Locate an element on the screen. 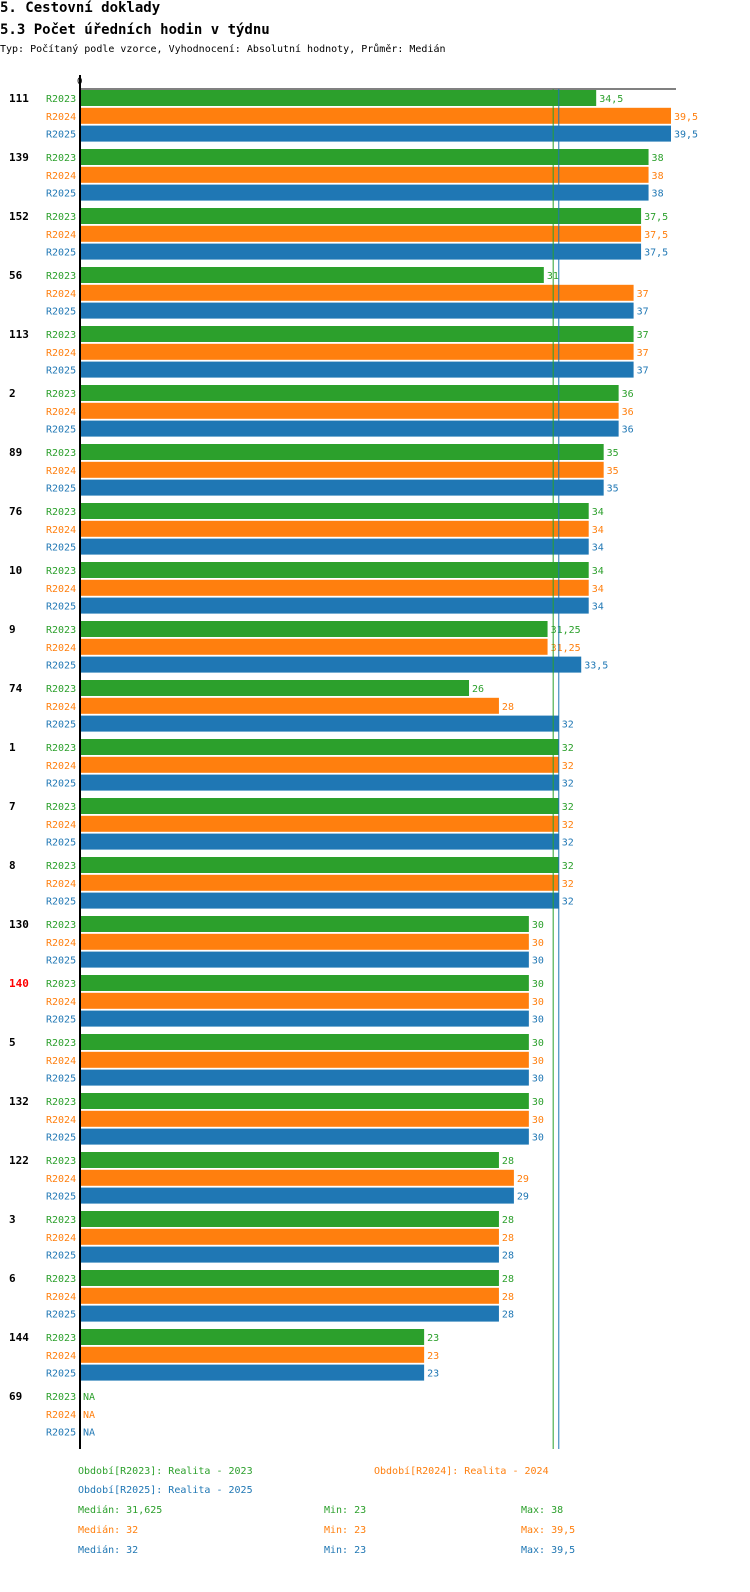 The height and width of the screenshot is (1592, 750). data-label: 34,5 is located at coordinates (611, 99).